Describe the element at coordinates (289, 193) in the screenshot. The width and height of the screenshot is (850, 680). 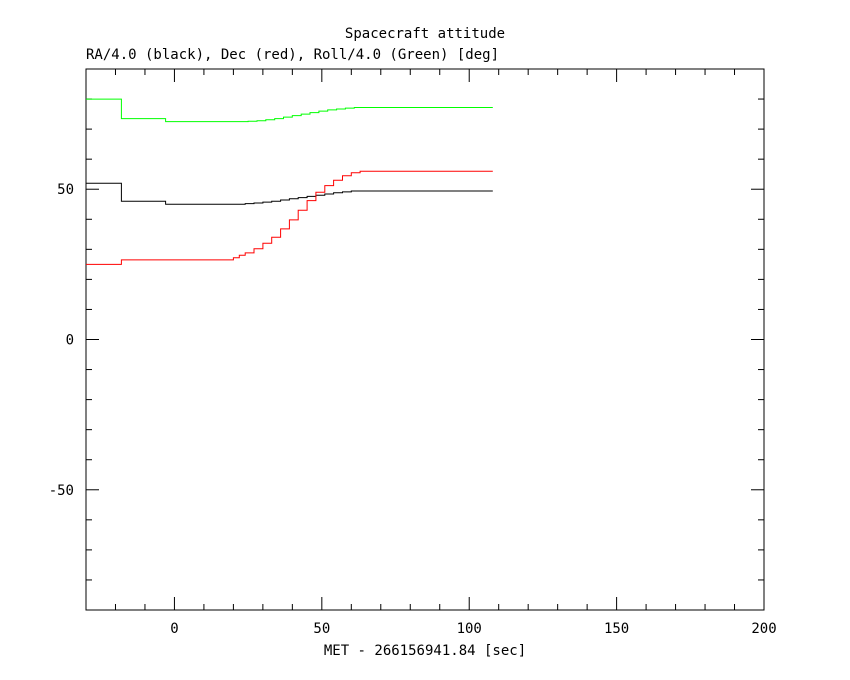
I see `ra-series-line` at that location.